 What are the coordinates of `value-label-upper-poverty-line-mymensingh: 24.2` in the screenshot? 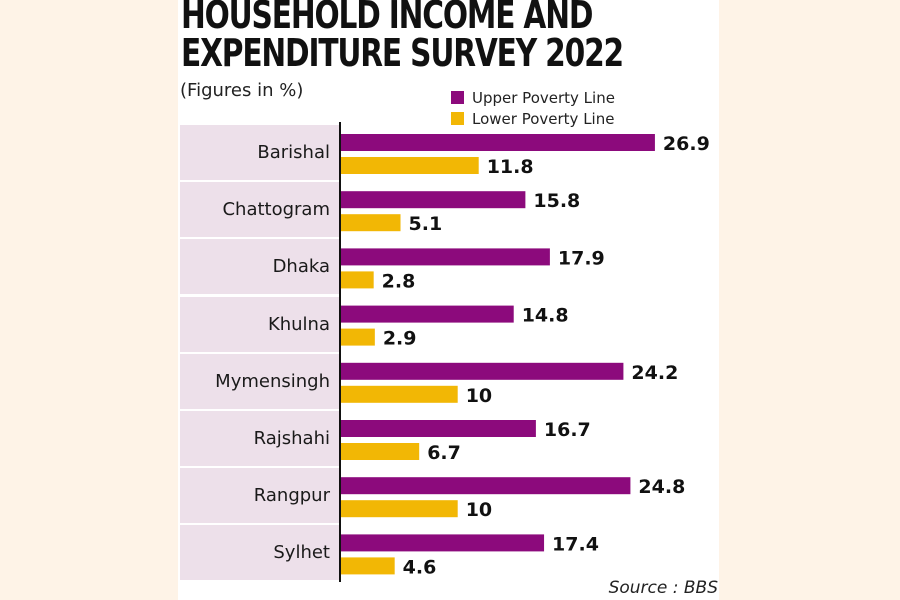 It's located at (654, 373).